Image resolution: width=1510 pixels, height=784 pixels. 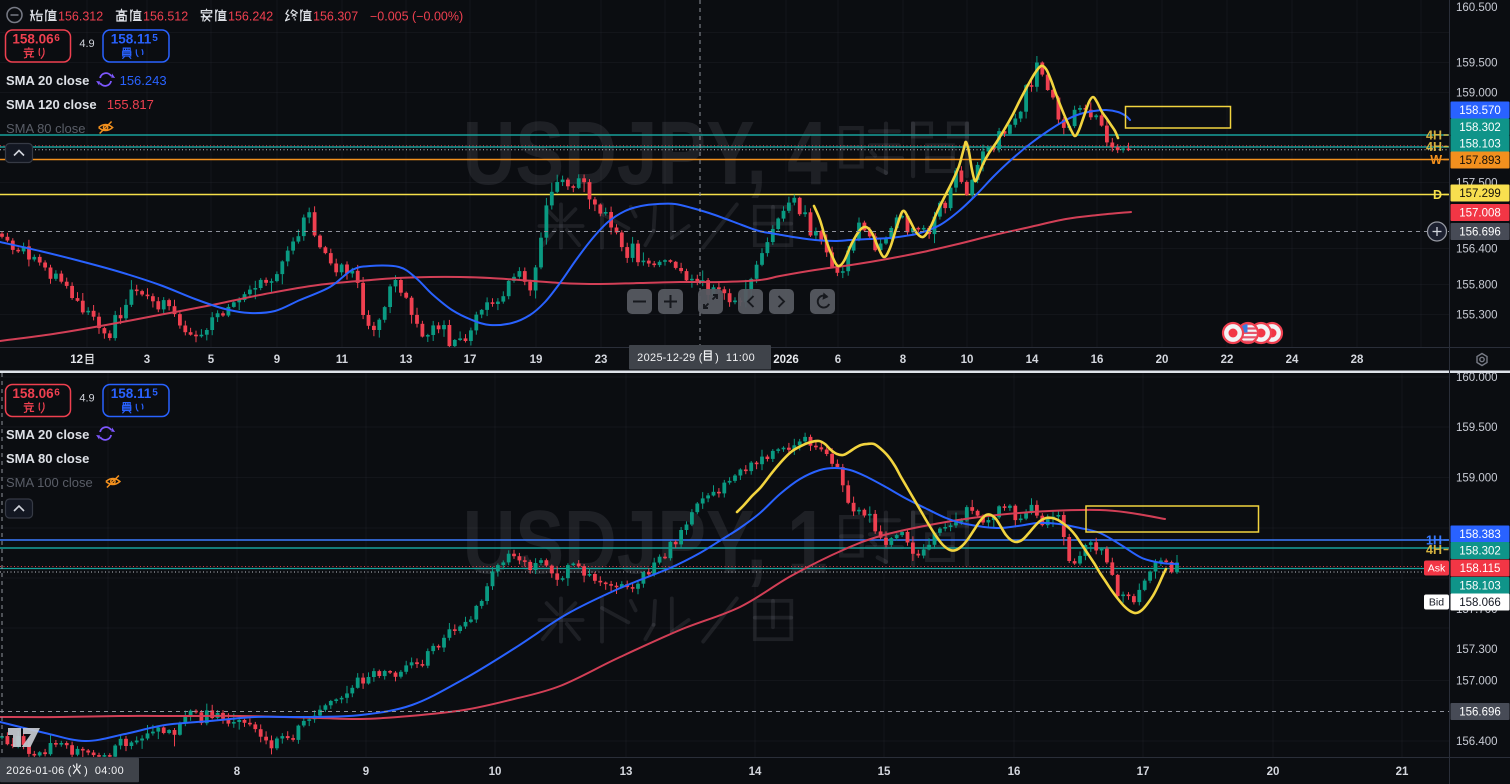 I want to click on svg-text: 17, so click(x=470, y=360).